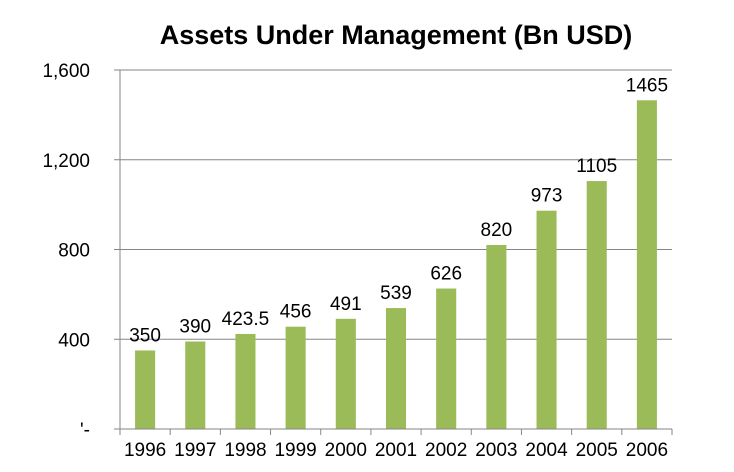 Image resolution: width=734 pixels, height=472 pixels. I want to click on data-label-2002: 626, so click(446, 274).